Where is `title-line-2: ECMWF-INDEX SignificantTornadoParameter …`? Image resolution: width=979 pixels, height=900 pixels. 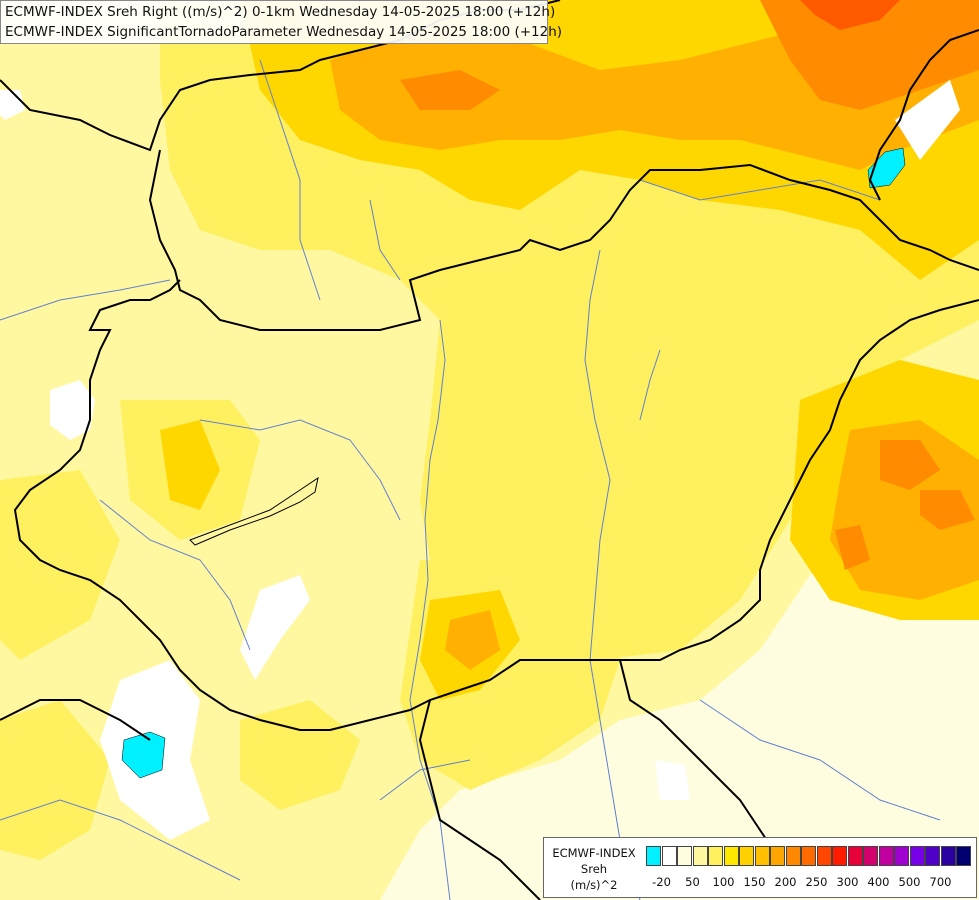 title-line-2: ECMWF-INDEX SignificantTornadoParameter … is located at coordinates (284, 32).